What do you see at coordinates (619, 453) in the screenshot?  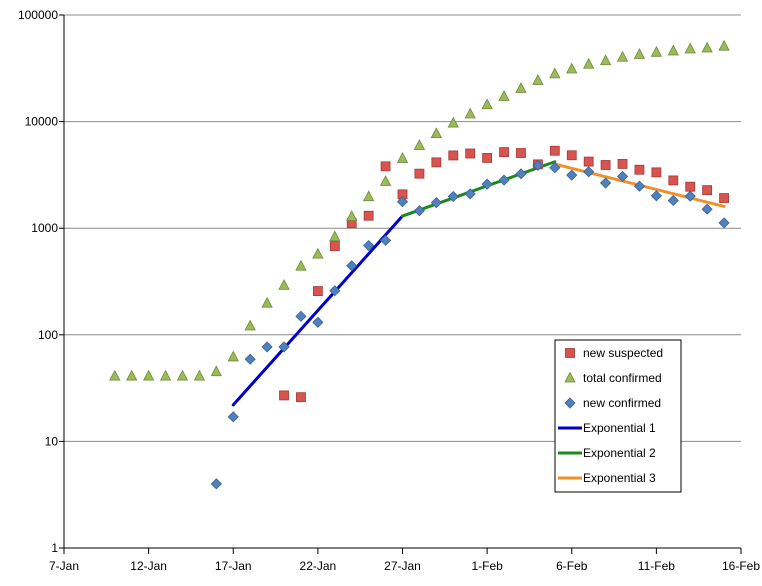 I see `legend-label: Exponential 2` at bounding box center [619, 453].